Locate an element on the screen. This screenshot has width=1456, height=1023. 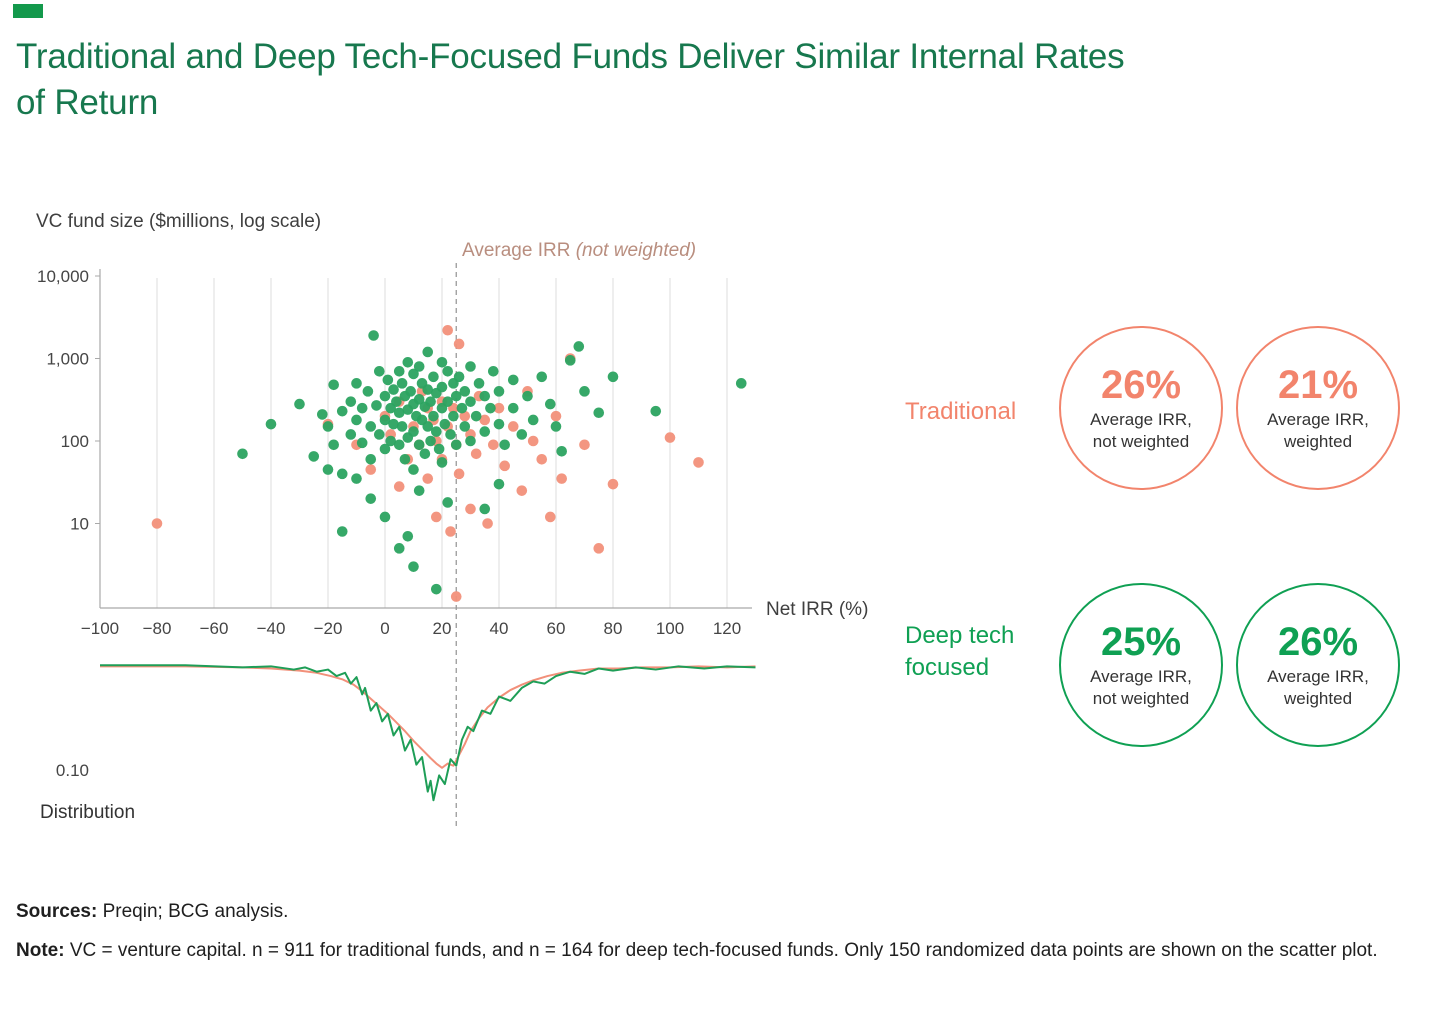
stat-circle-deep-tech-weighted: 26% Average IRR, weighted is located at coordinates (1318, 665).